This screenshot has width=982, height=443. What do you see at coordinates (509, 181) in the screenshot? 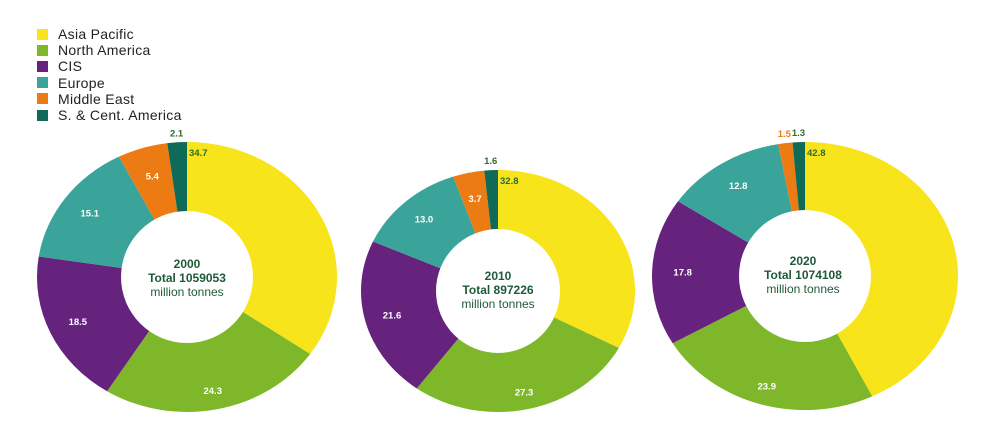
I see `data-label-asia-pacific: 32.8` at bounding box center [509, 181].